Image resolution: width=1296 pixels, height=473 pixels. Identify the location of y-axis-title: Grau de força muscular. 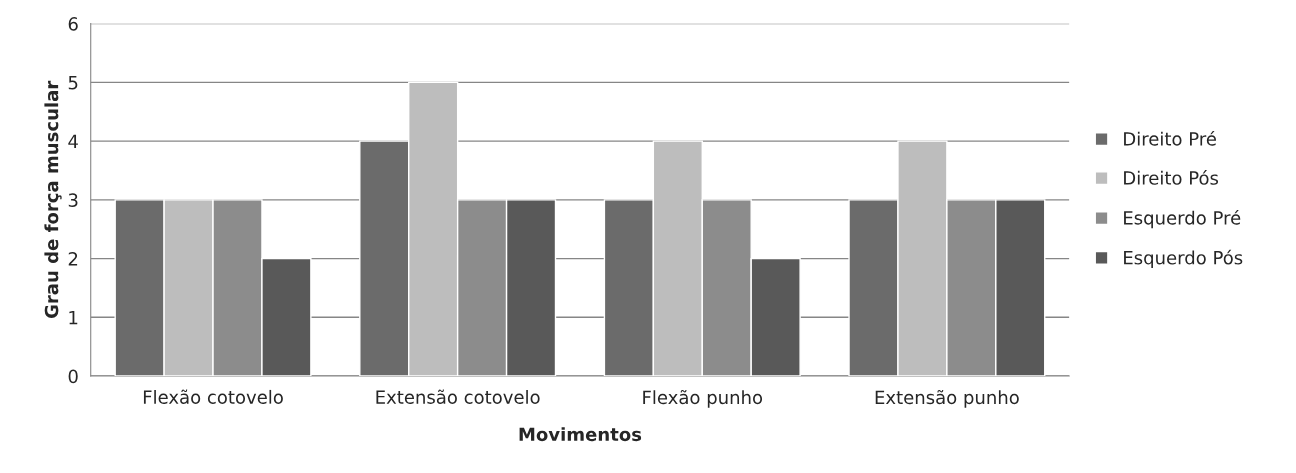
(53, 199).